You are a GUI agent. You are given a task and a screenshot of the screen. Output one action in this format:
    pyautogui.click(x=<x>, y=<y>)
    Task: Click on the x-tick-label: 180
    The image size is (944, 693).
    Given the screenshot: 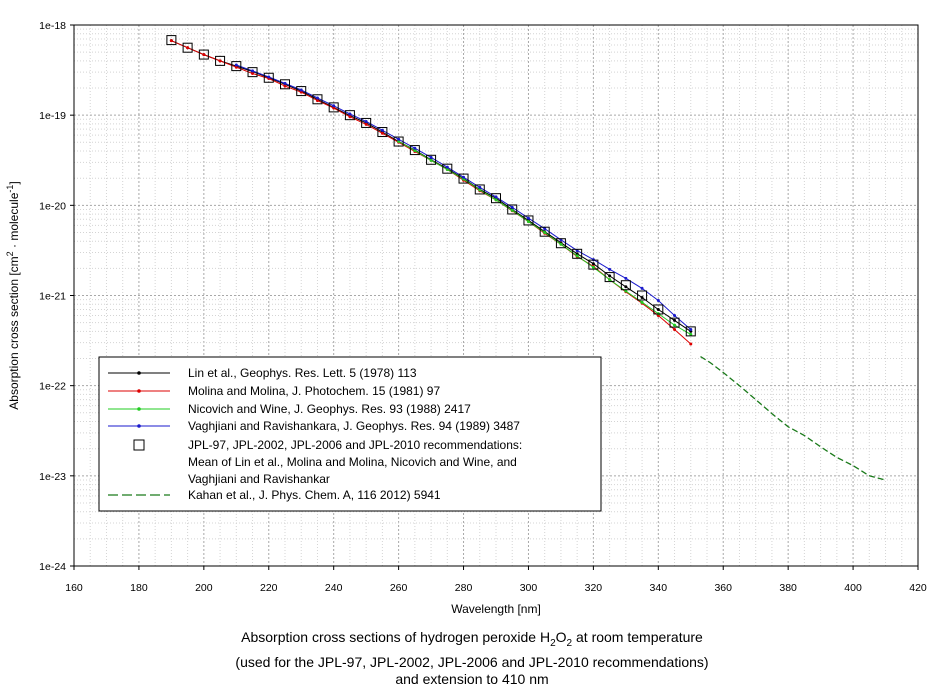 What is the action you would take?
    pyautogui.click(x=139, y=588)
    